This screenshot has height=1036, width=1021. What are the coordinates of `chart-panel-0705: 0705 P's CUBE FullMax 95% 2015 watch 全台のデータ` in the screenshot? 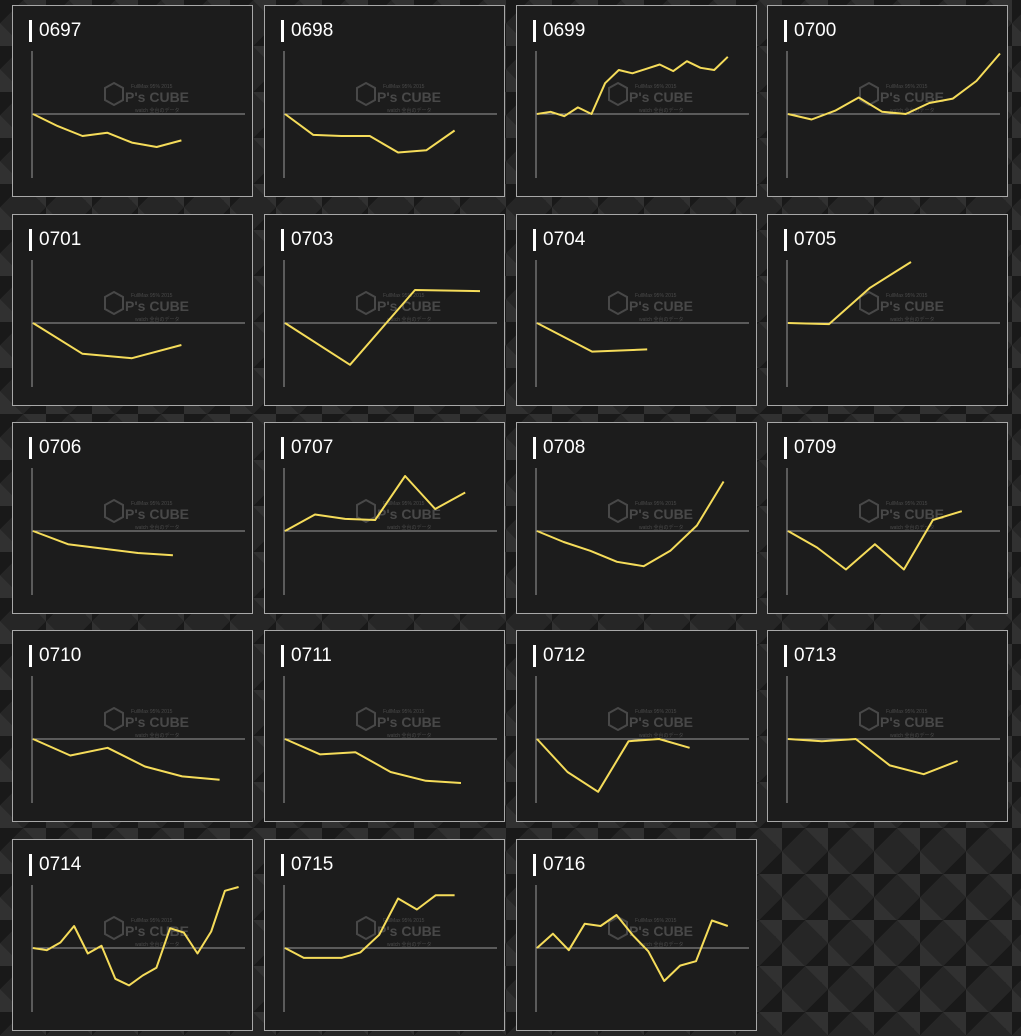 It's located at (887, 310).